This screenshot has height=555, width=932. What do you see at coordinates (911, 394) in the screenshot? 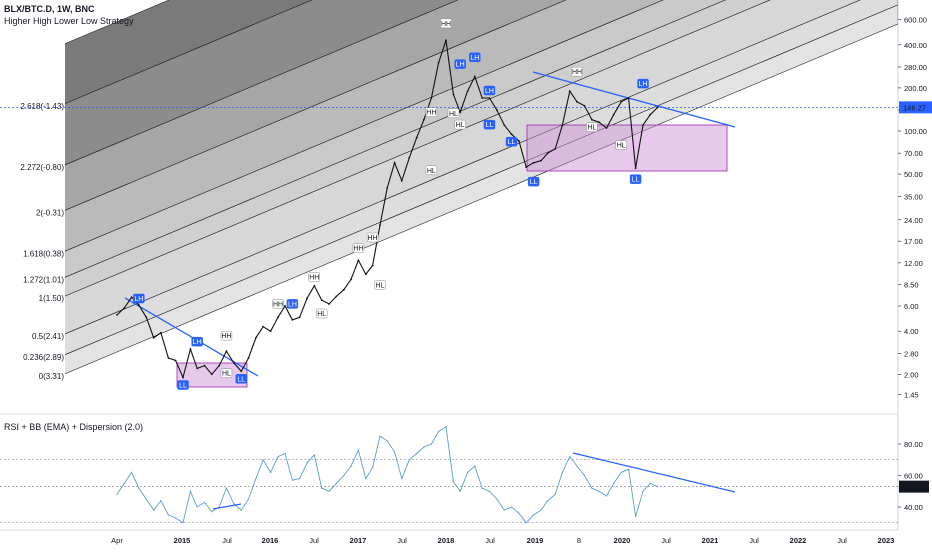
I see `price-axis-label: 1.45` at bounding box center [911, 394].